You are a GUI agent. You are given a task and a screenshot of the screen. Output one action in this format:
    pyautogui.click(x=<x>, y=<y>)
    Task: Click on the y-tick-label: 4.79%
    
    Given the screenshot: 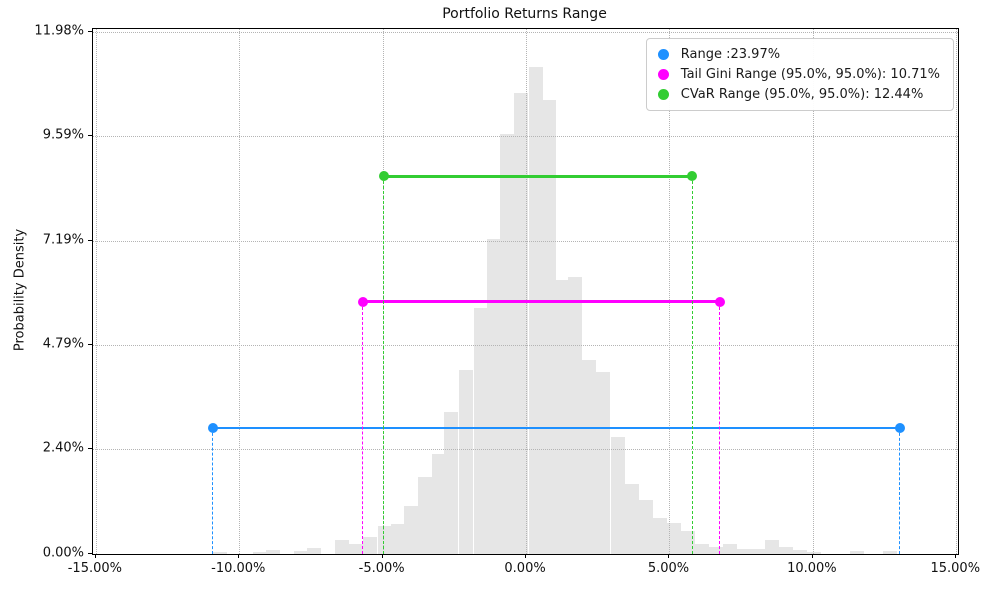 What is the action you would take?
    pyautogui.click(x=63, y=344)
    